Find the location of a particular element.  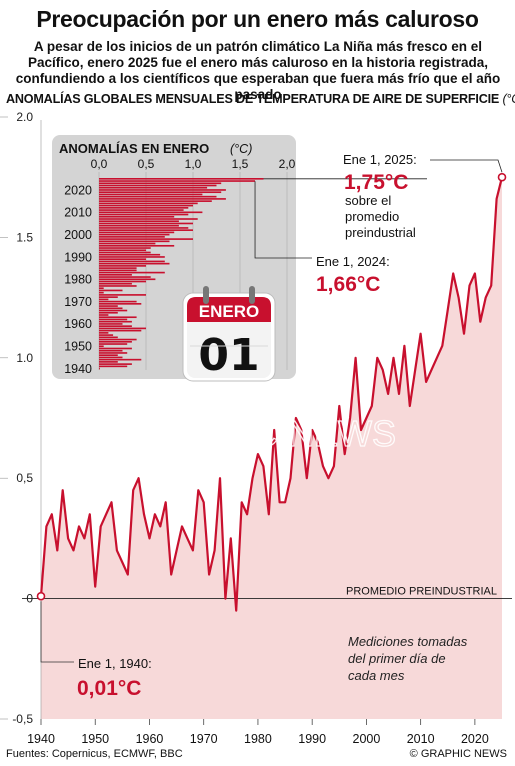

annotation-2025-text: sobre el promedio preindustrial is located at coordinates (380, 216).